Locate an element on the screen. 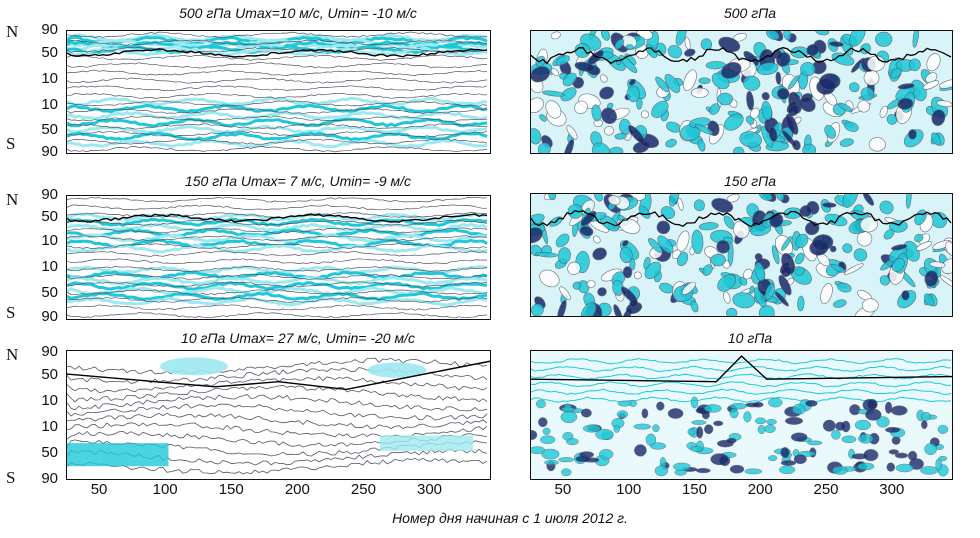 The height and width of the screenshot is (538, 980). south-label-500: S is located at coordinates (11, 143).